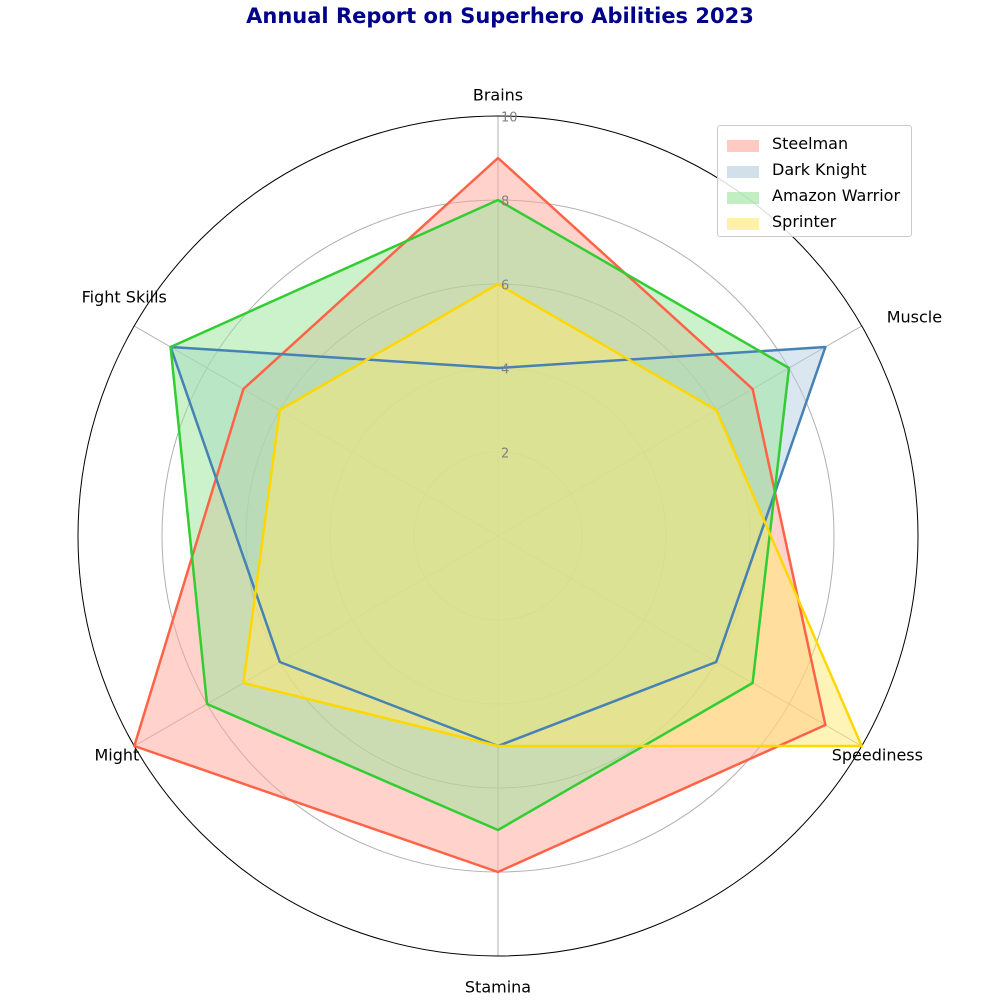 The height and width of the screenshot is (1000, 1000). What do you see at coordinates (505, 202) in the screenshot?
I see `r-tick-label-8: 8` at bounding box center [505, 202].